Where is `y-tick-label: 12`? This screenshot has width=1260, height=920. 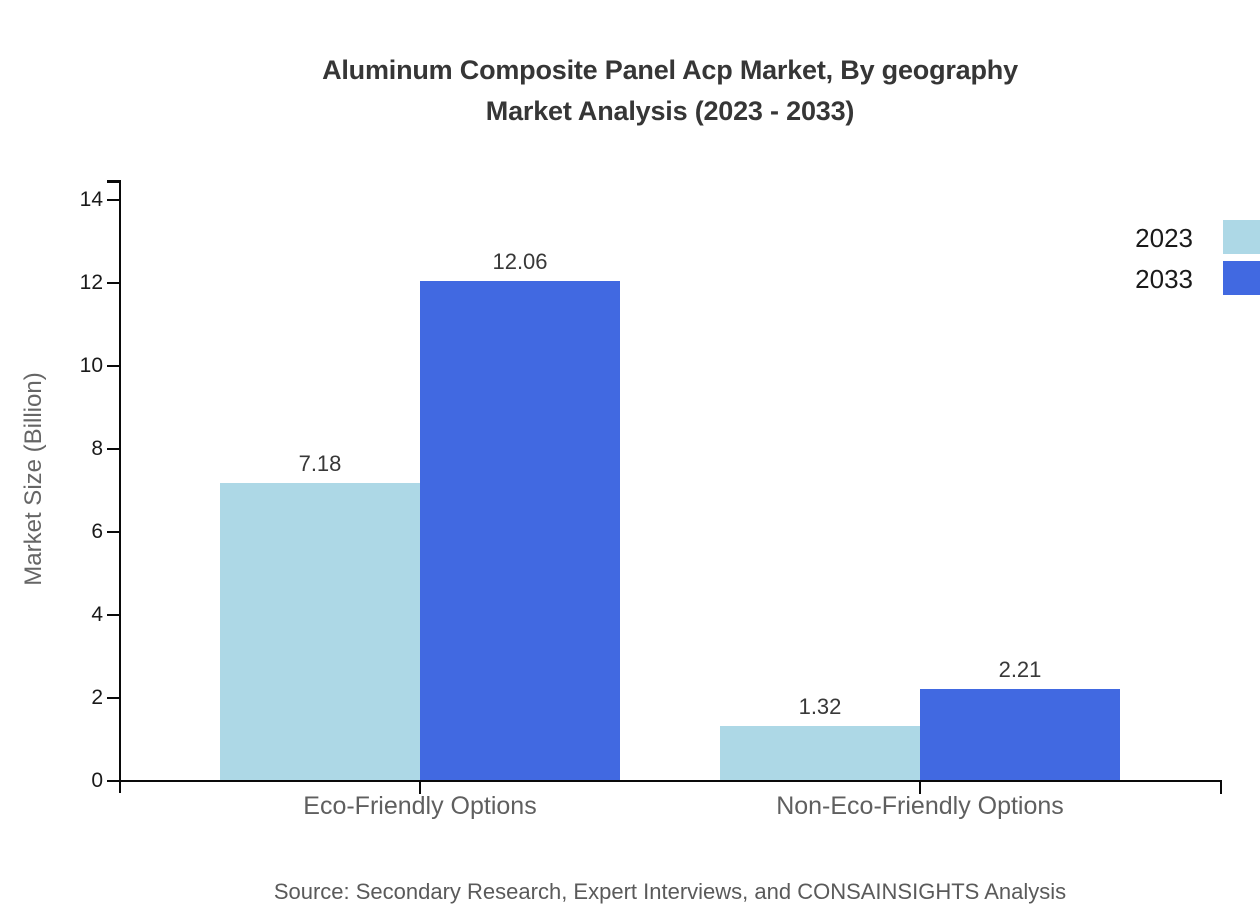
y-tick-label: 12 is located at coordinates (91, 282).